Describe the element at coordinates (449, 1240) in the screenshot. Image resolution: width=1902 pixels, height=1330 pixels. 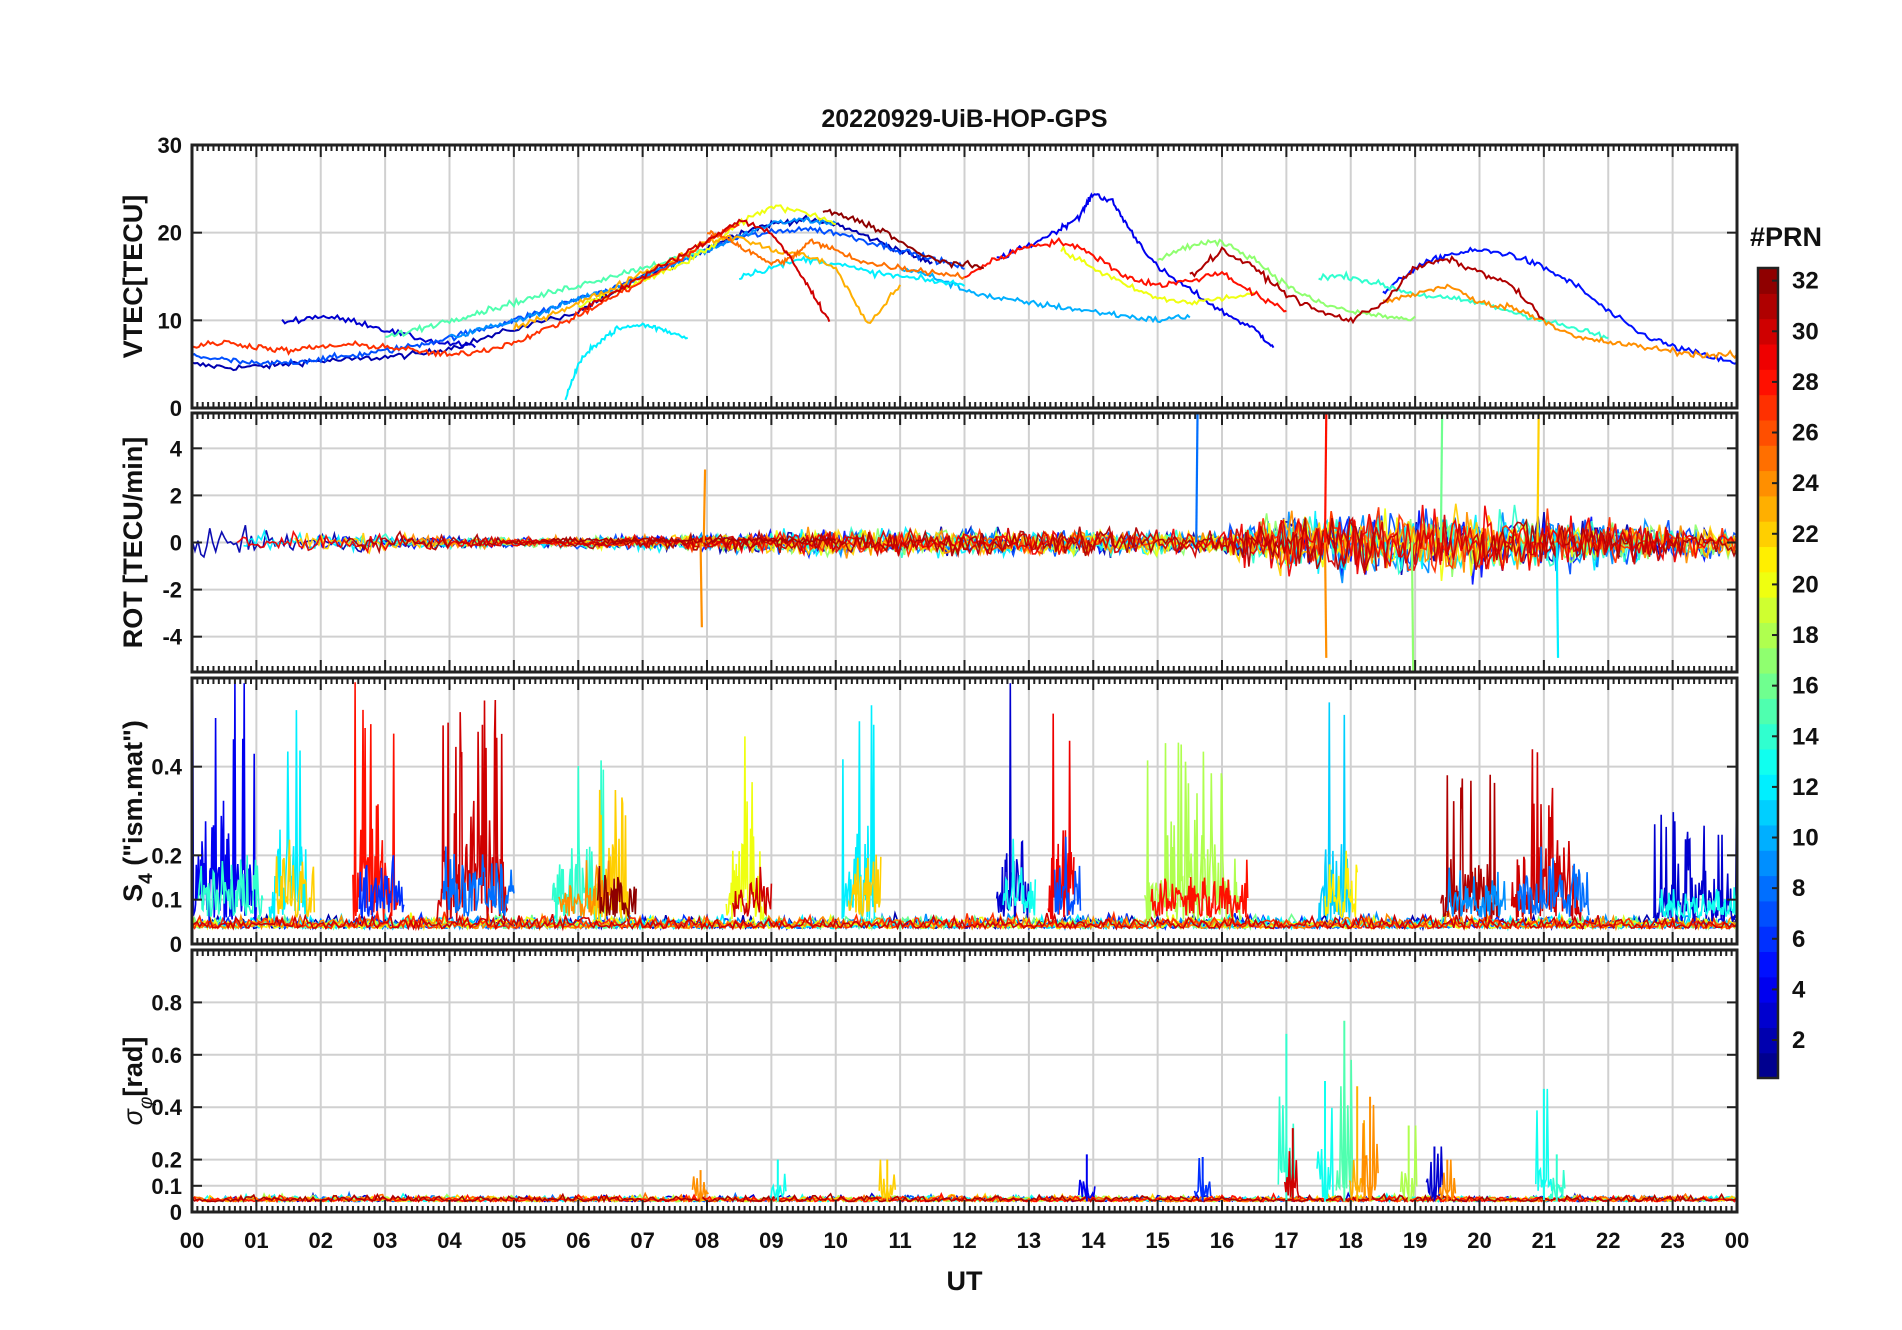
I see `x-tick-label: 04` at that location.